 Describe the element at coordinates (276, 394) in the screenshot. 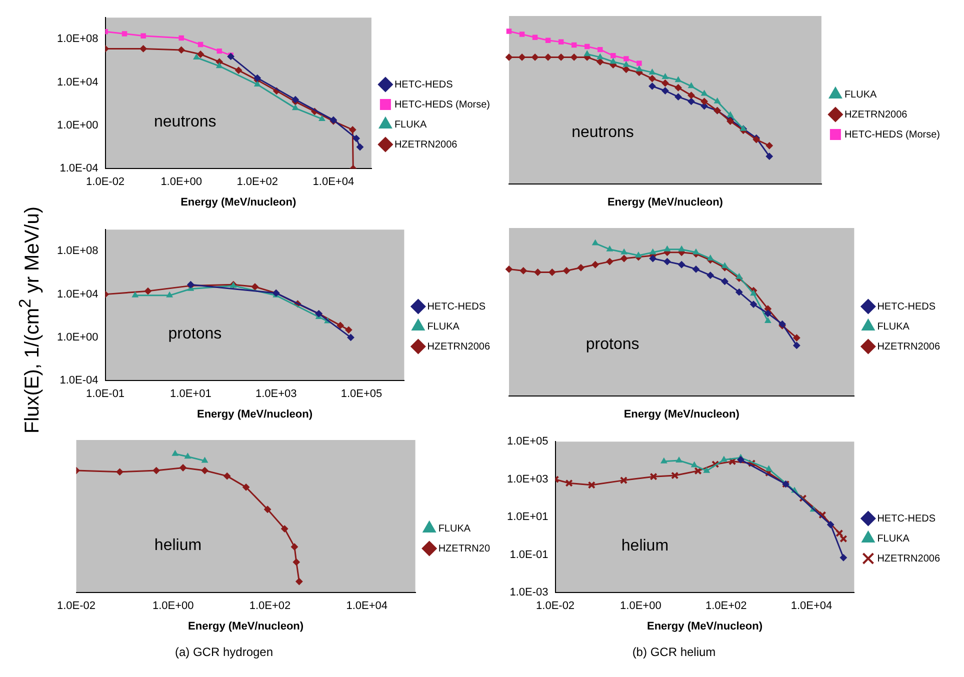

I see `x-tick-label: 1.0E+03` at that location.